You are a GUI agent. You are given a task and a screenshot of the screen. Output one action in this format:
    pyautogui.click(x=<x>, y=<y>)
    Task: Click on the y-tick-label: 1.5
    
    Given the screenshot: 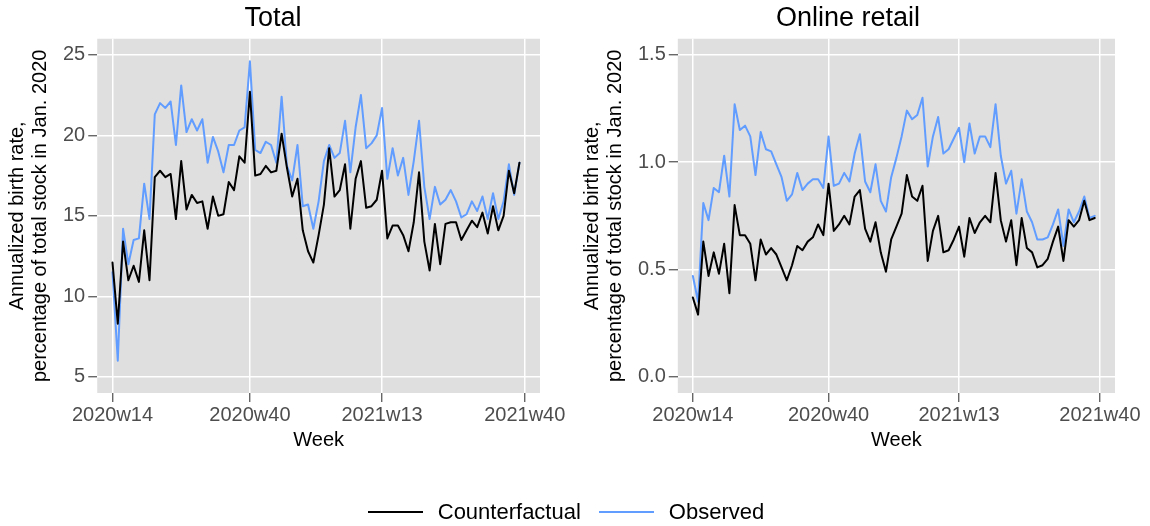 What is the action you would take?
    pyautogui.click(x=651, y=53)
    